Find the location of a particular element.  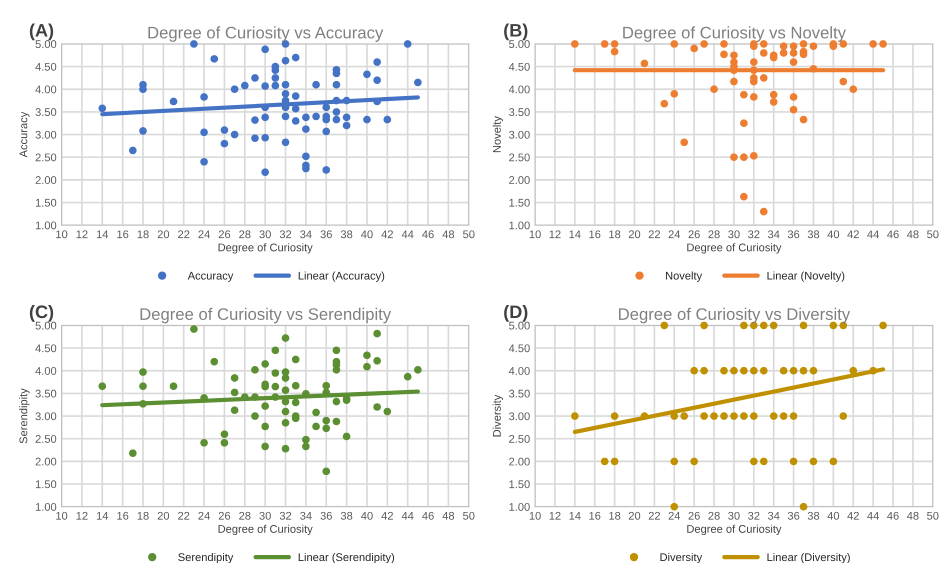

x-tick-label: 10 is located at coordinates (62, 516).